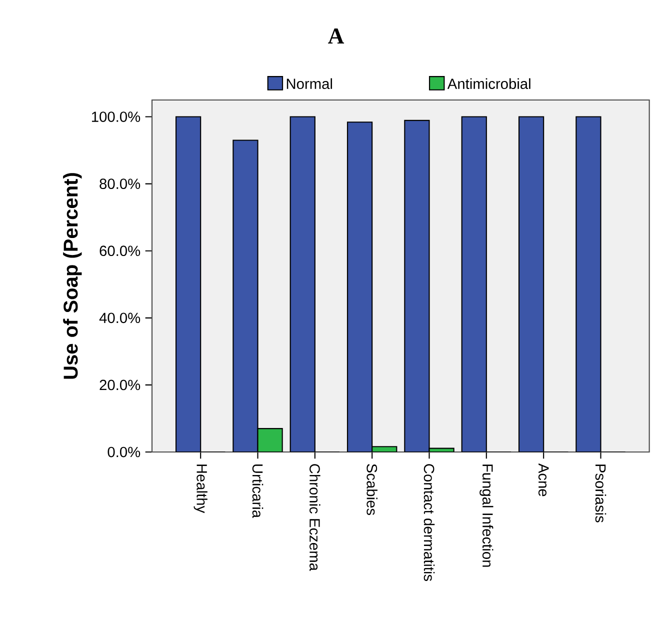  I want to click on x-tick-label: Healthy, so click(201, 489).